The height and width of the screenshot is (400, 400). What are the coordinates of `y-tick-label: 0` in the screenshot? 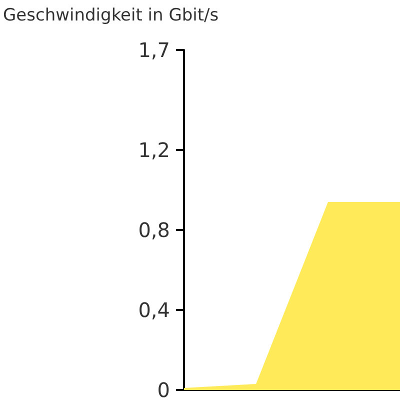 It's located at (163, 389).